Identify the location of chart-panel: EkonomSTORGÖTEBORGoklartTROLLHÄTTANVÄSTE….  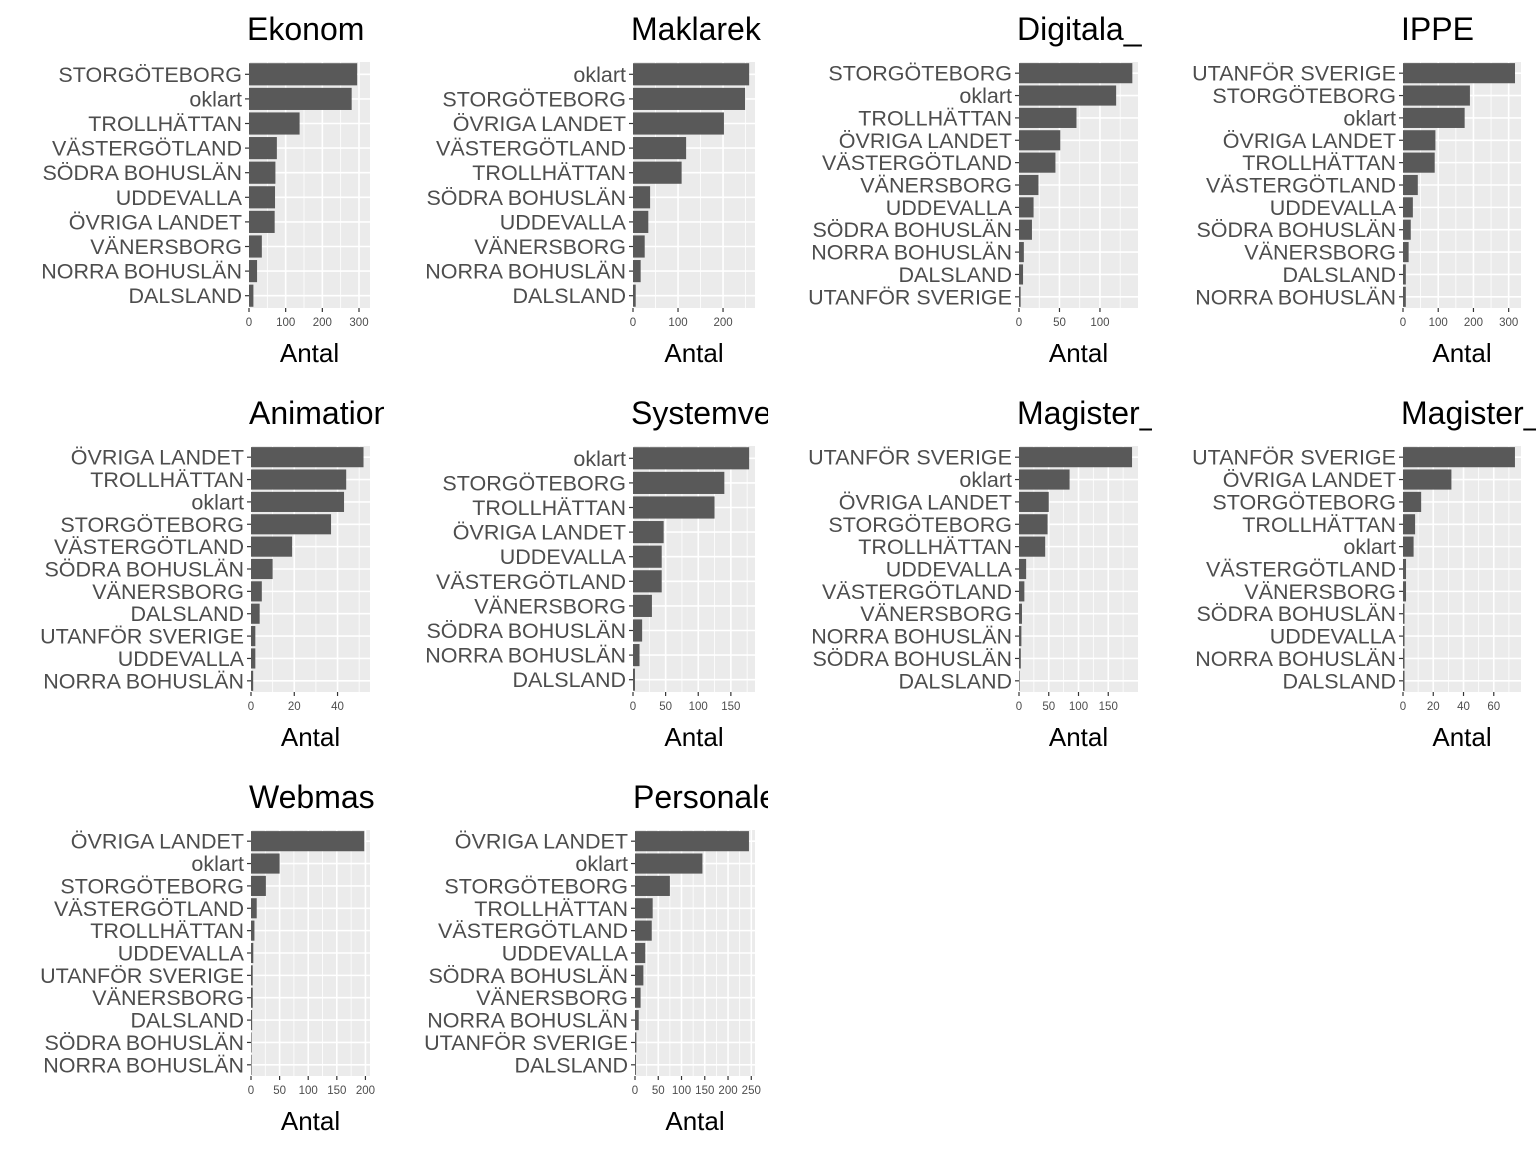
(205, 189).